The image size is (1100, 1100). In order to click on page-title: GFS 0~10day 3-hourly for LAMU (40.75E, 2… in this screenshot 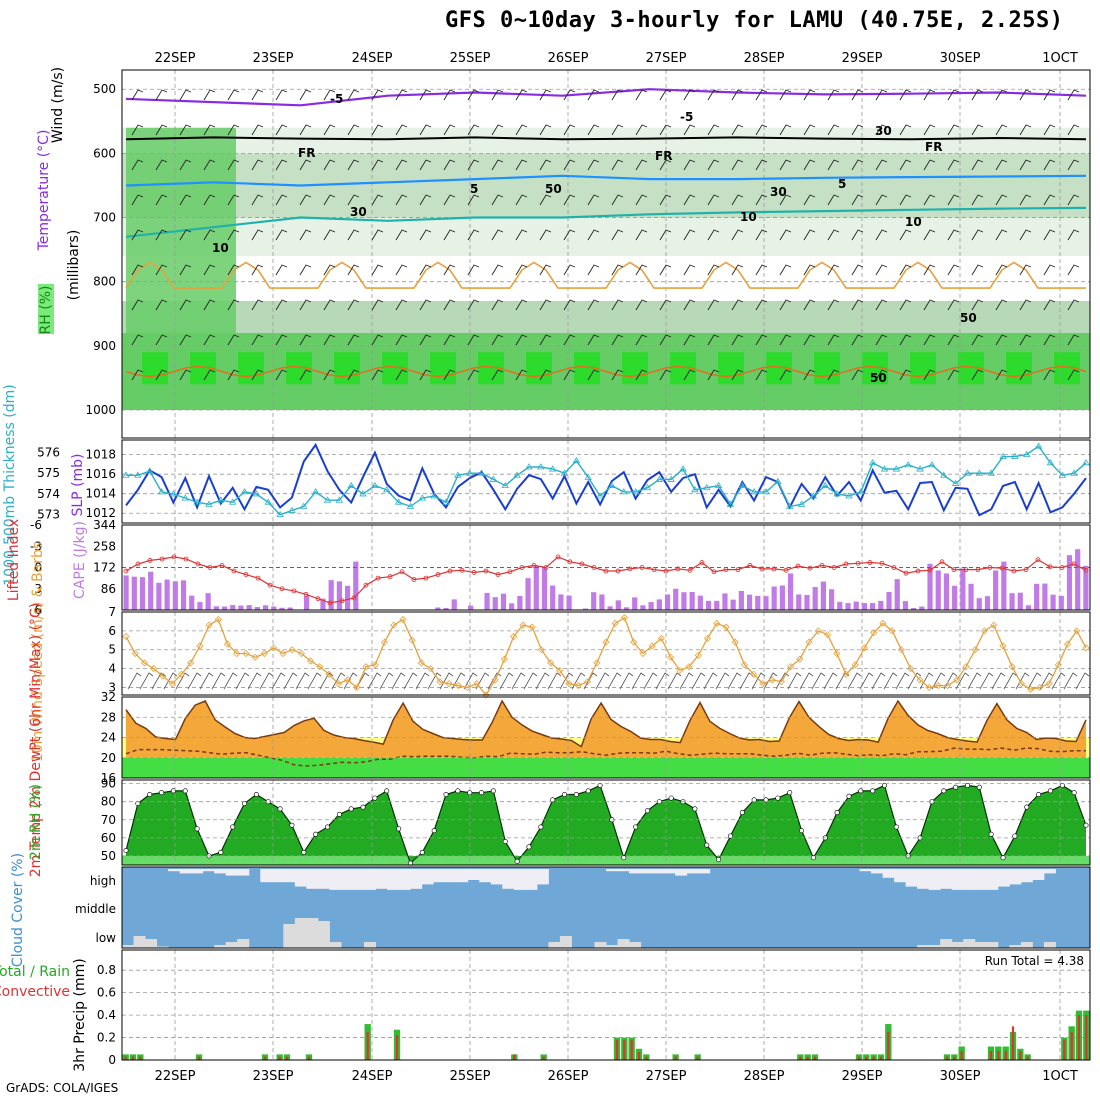, I will do `click(754, 20)`.